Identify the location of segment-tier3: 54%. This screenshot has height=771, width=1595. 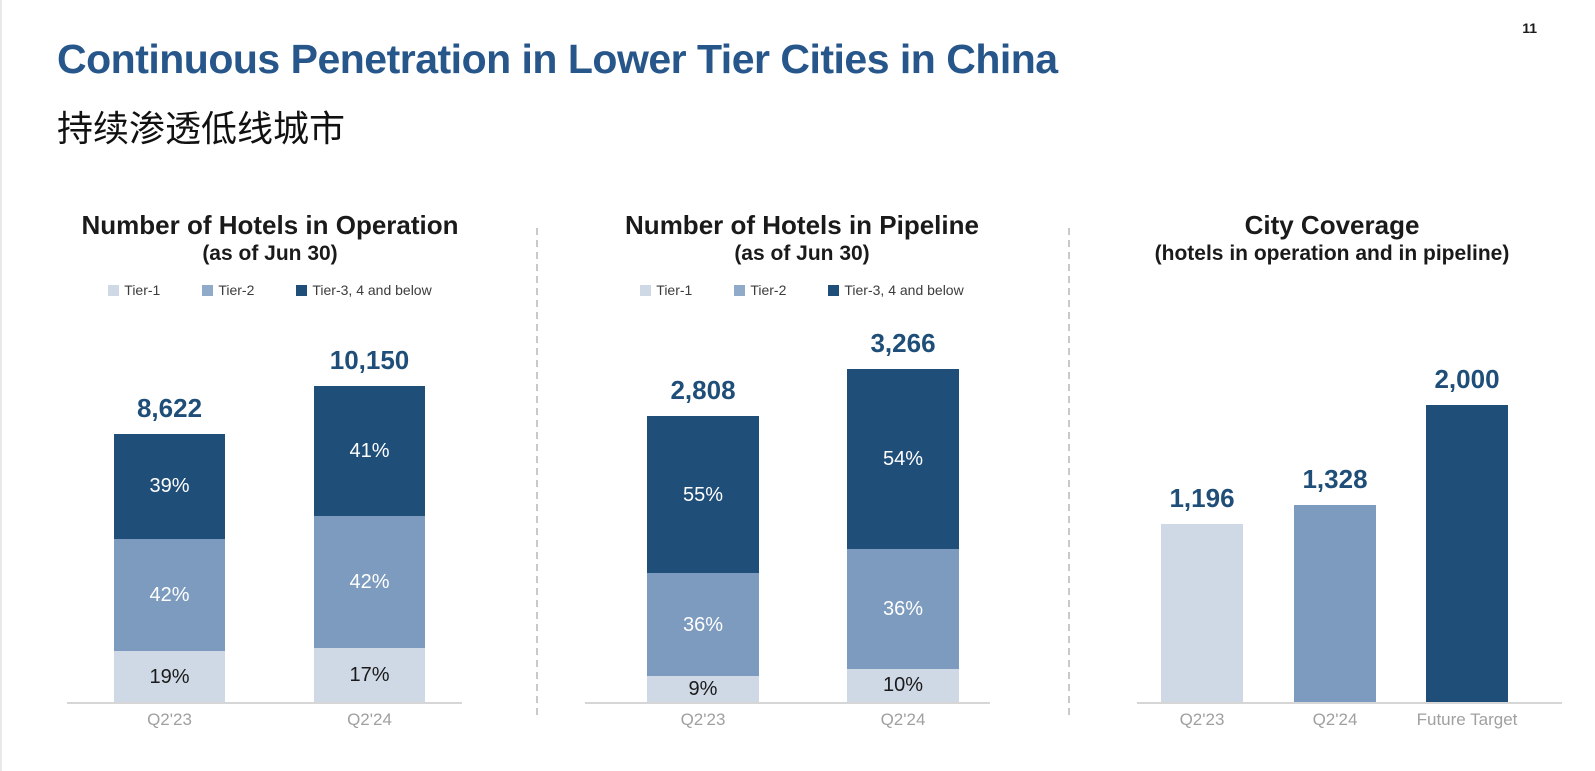
(903, 459).